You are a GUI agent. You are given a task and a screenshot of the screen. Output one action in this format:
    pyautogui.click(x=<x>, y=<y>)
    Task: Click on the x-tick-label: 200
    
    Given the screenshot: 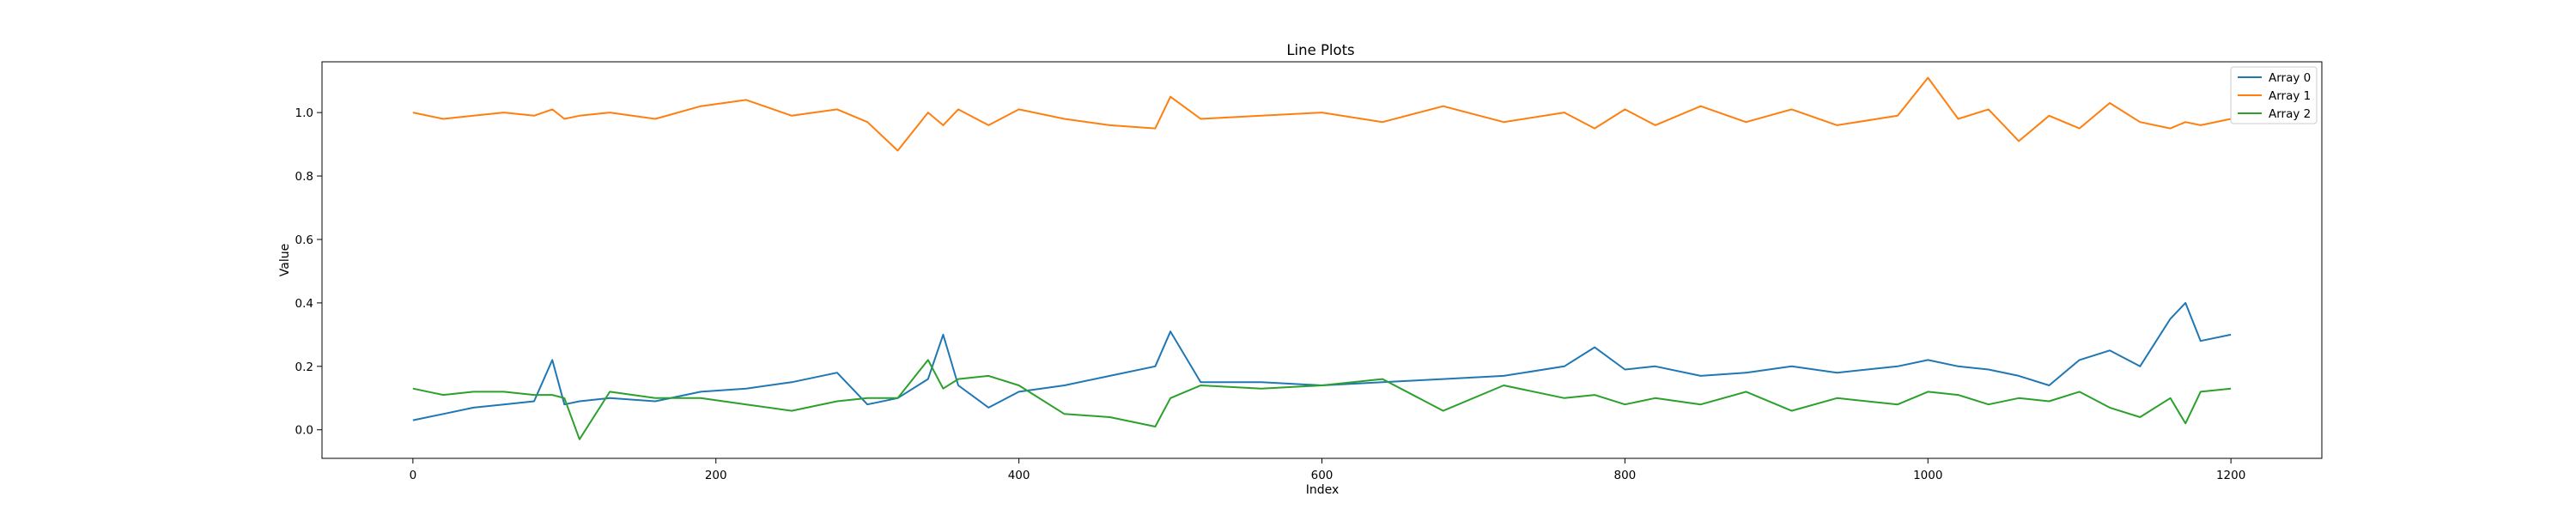 What is the action you would take?
    pyautogui.click(x=716, y=475)
    